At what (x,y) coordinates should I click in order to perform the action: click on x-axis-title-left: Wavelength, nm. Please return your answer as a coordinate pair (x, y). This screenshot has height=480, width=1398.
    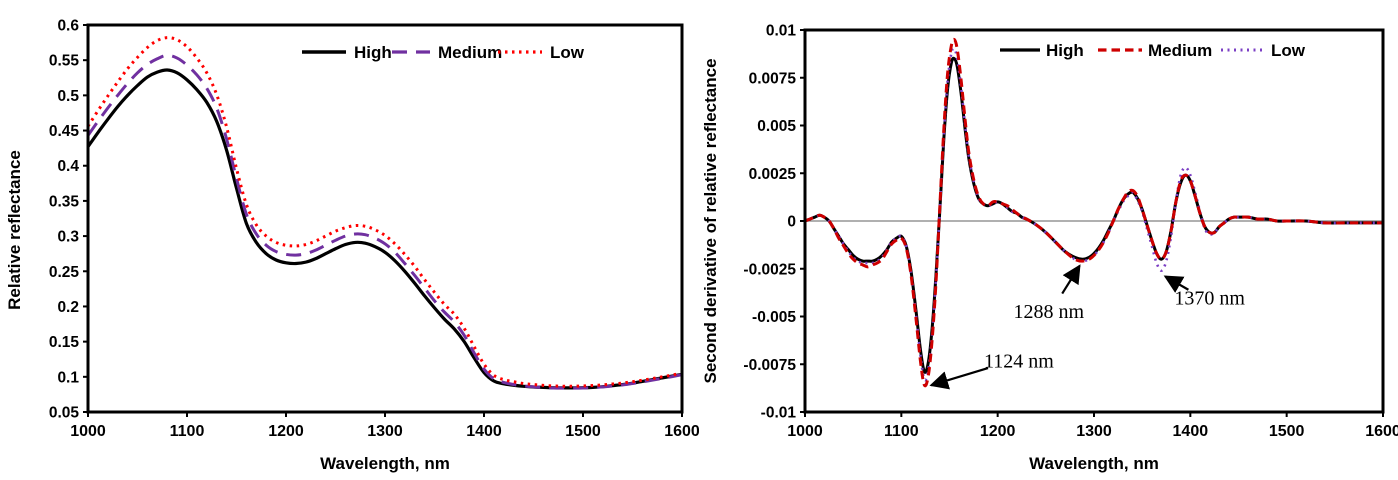
    Looking at the image, I should click on (385, 463).